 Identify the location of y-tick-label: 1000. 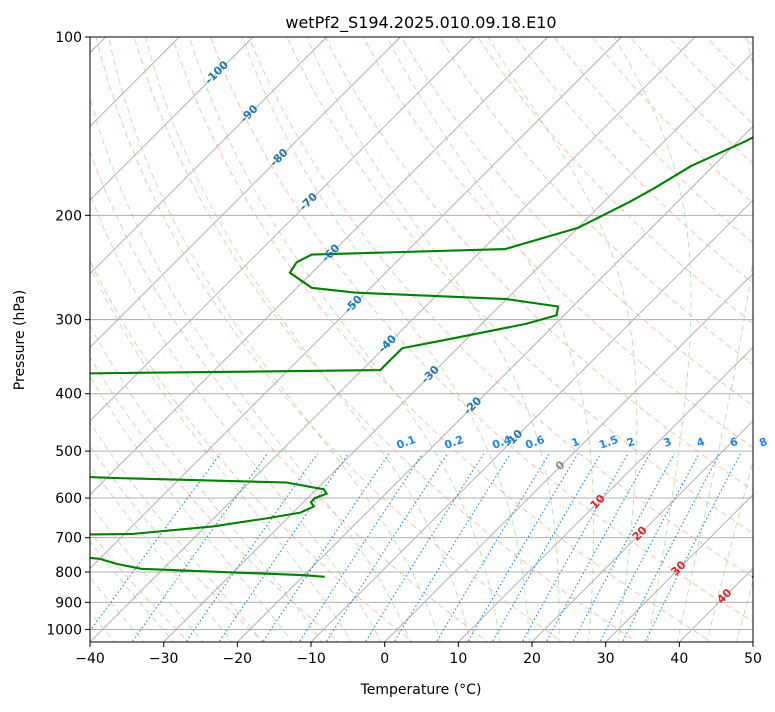
(64, 630).